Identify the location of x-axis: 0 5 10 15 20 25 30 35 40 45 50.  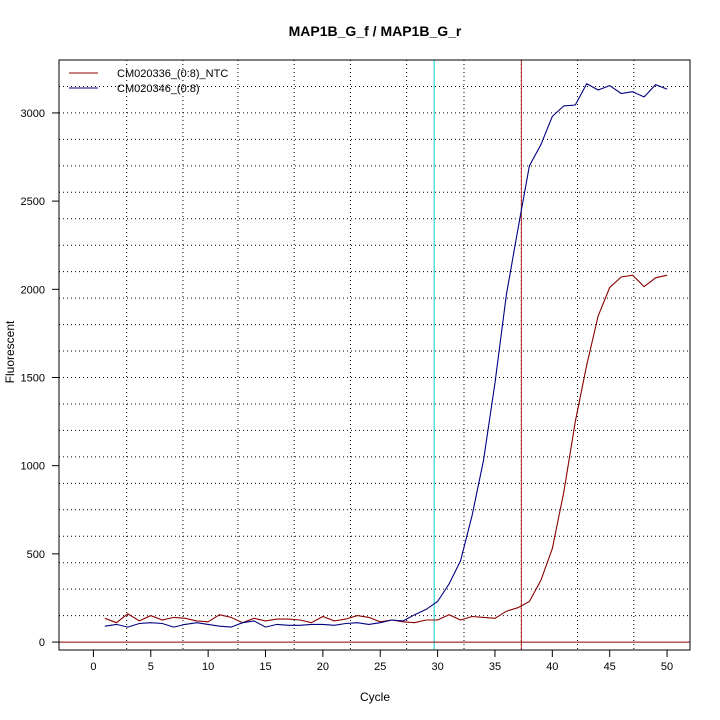
(381, 661).